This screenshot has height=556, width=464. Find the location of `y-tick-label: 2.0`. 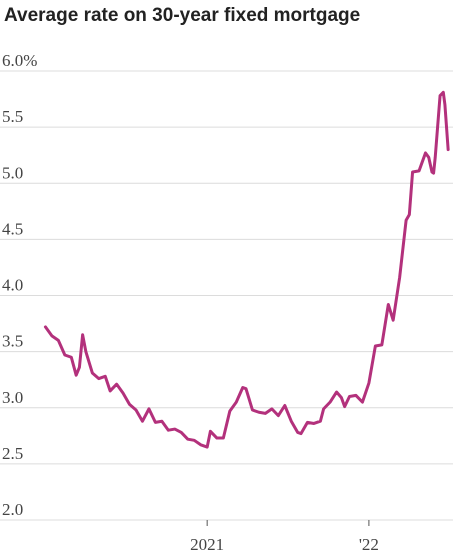

y-tick-label: 2.0 is located at coordinates (12, 509).